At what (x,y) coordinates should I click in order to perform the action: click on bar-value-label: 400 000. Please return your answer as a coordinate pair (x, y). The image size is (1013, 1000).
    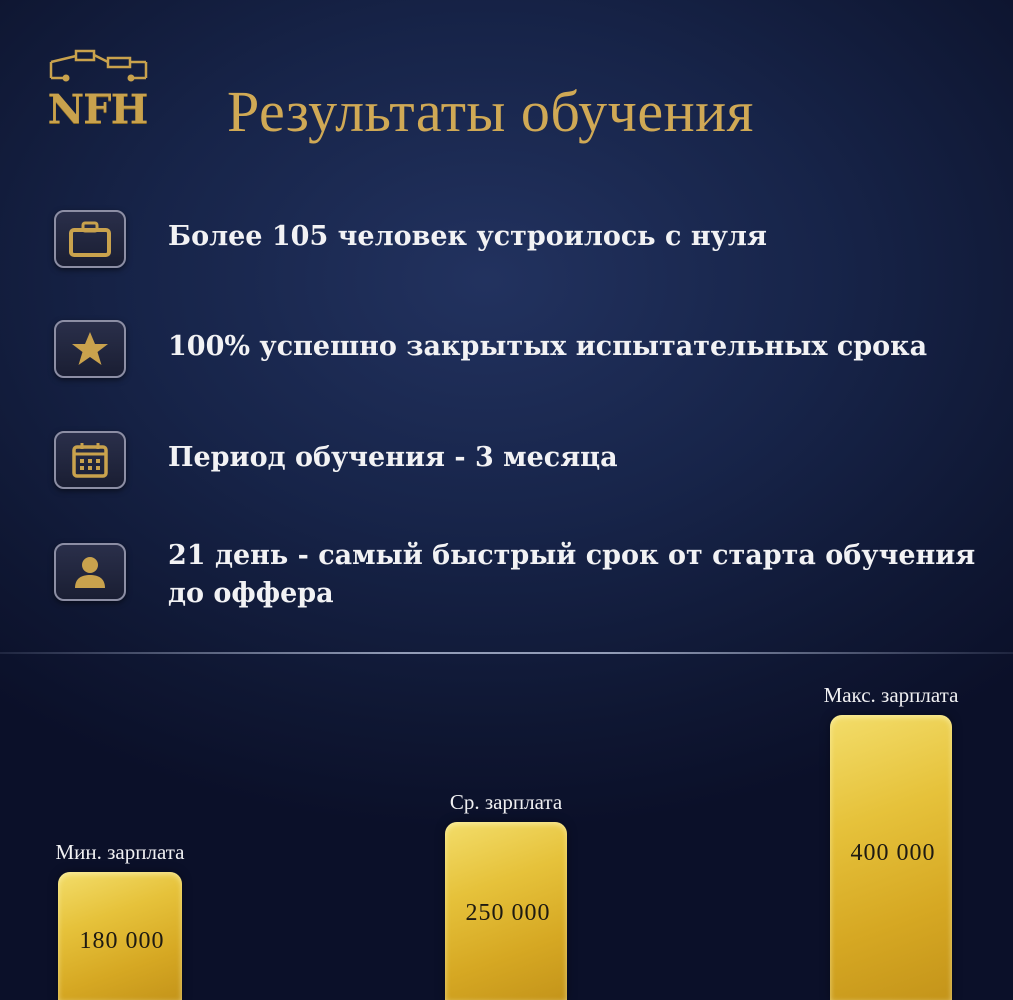
    Looking at the image, I should click on (893, 853).